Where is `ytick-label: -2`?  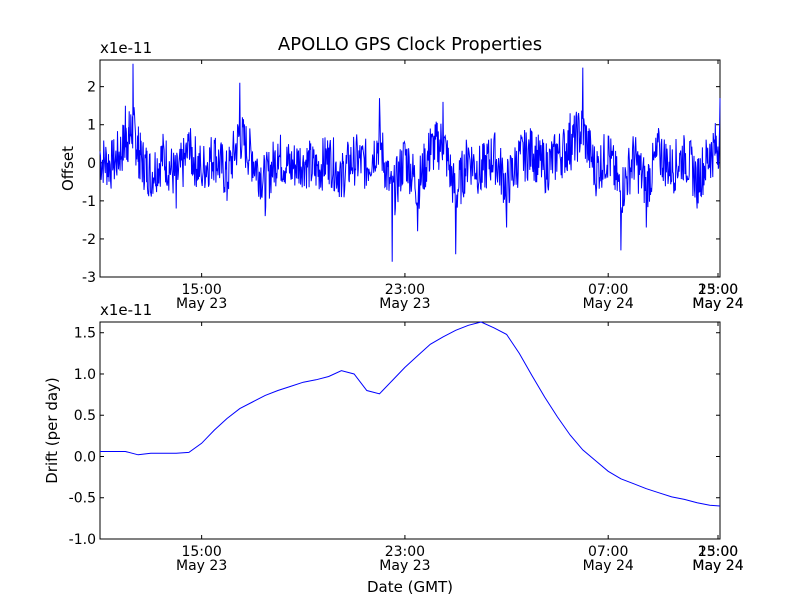 ytick-label: -2 is located at coordinates (89, 240).